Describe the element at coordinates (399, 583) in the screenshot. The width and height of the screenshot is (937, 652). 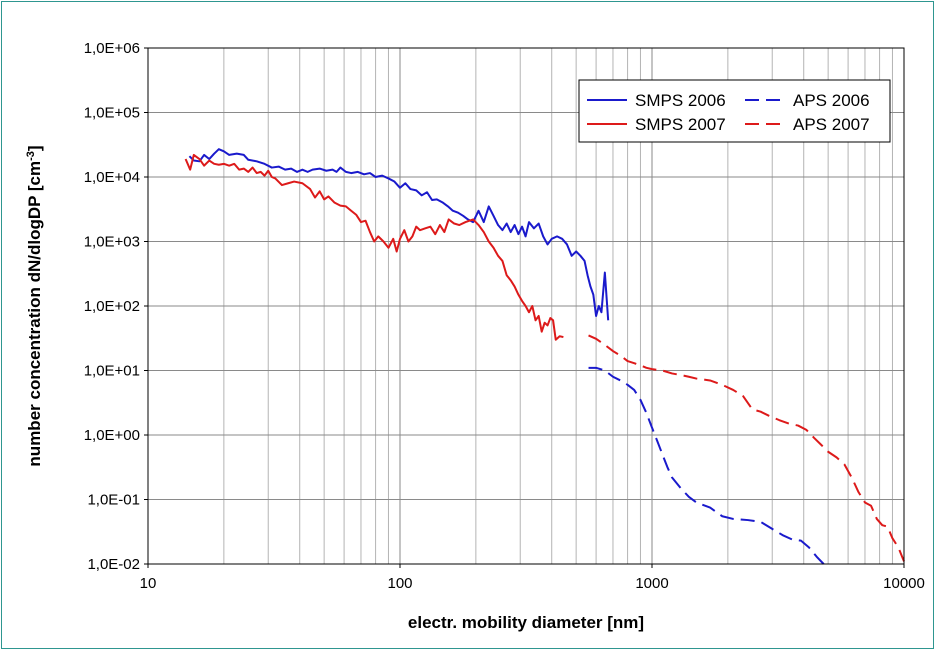
I see `x-tick-label: 100` at that location.